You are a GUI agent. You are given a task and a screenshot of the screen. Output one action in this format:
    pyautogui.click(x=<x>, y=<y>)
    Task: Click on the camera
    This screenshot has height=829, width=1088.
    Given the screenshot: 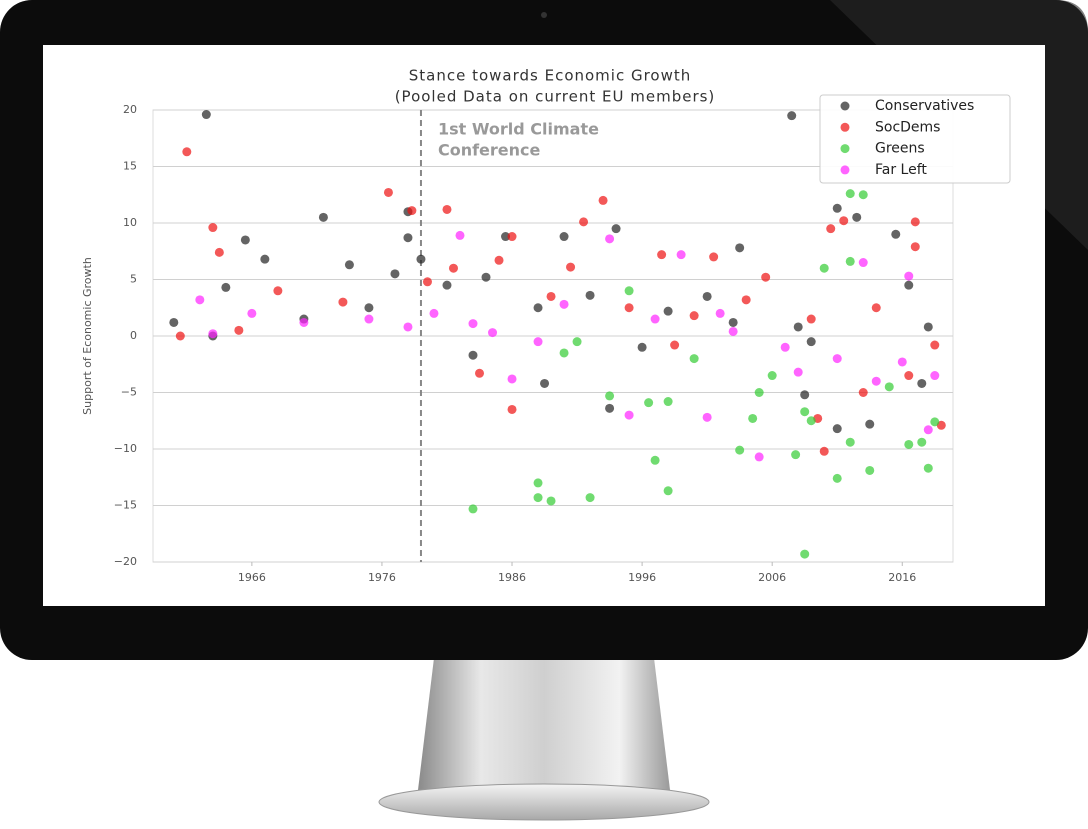 What is the action you would take?
    pyautogui.click(x=544, y=15)
    